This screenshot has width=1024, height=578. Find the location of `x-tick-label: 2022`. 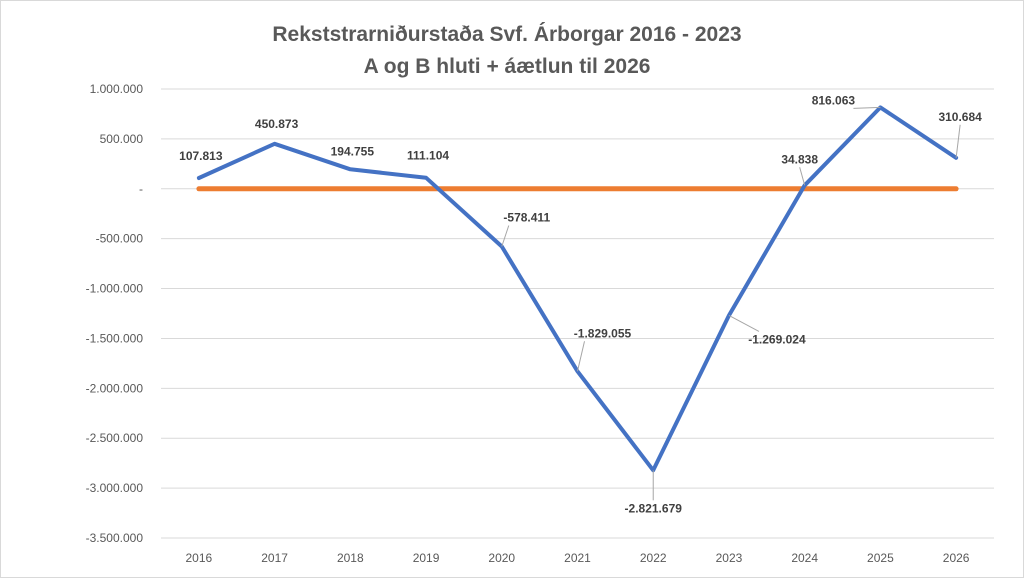

x-tick-label: 2022 is located at coordinates (653, 558).